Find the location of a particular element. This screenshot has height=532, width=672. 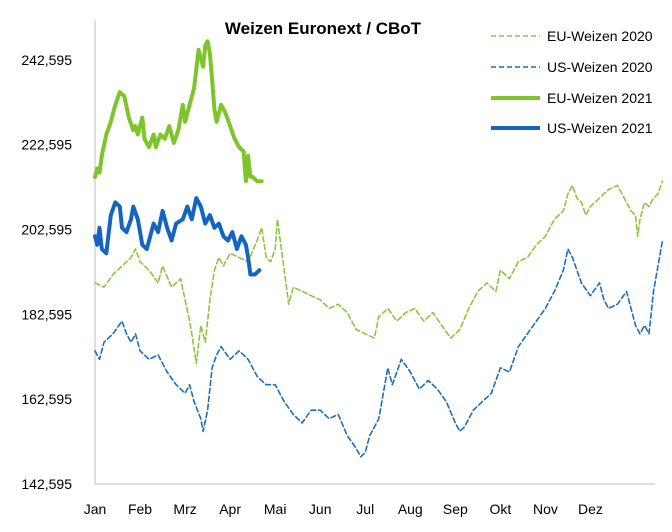

y-tick-label: 182,595 is located at coordinates (46, 314).